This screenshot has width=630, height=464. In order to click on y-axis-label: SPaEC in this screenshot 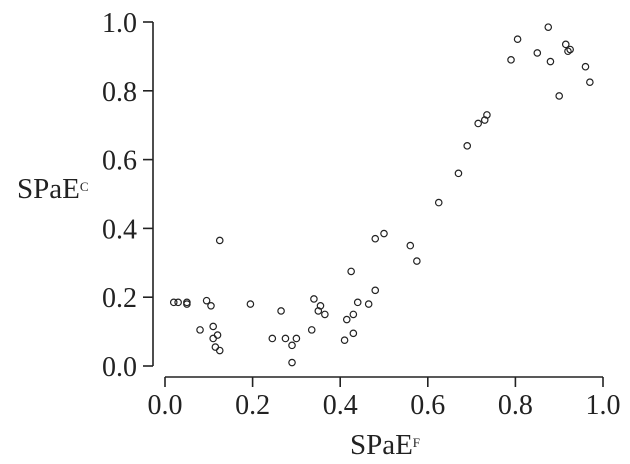, I will do `click(53, 189)`.